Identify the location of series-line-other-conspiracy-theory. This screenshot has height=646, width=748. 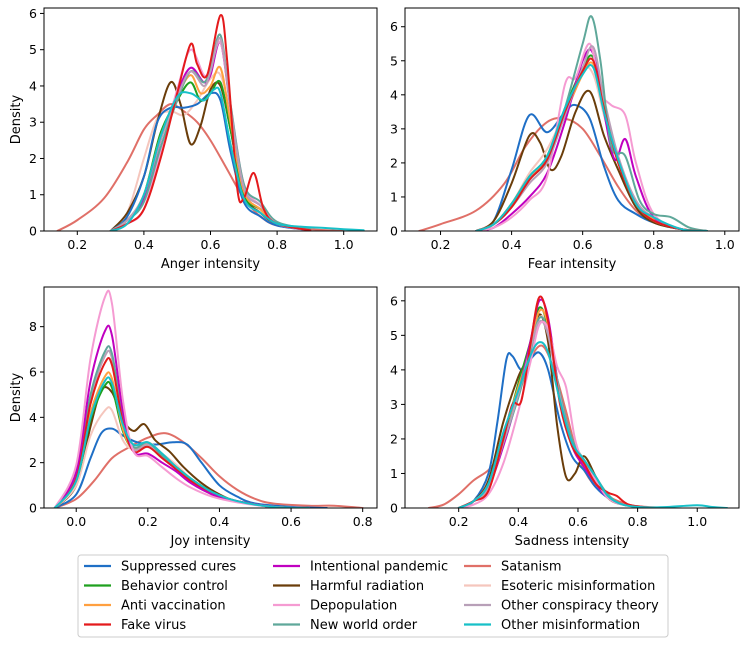
(592, 138).